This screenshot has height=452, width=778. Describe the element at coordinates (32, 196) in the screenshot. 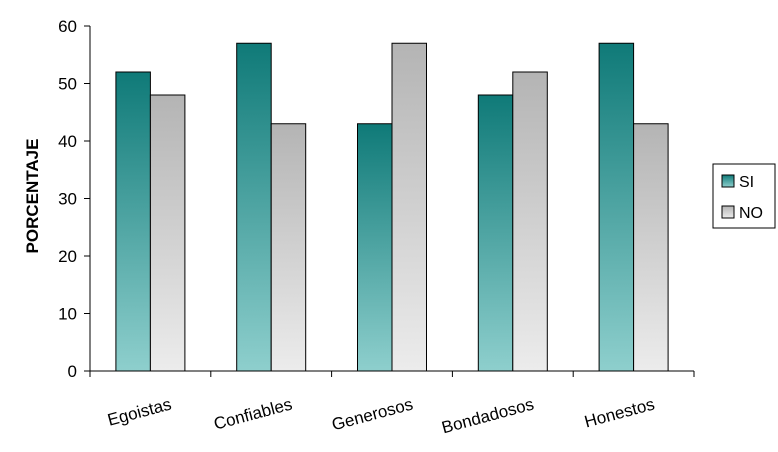

I see `y-axis-label: PORCENTAJE` at that location.